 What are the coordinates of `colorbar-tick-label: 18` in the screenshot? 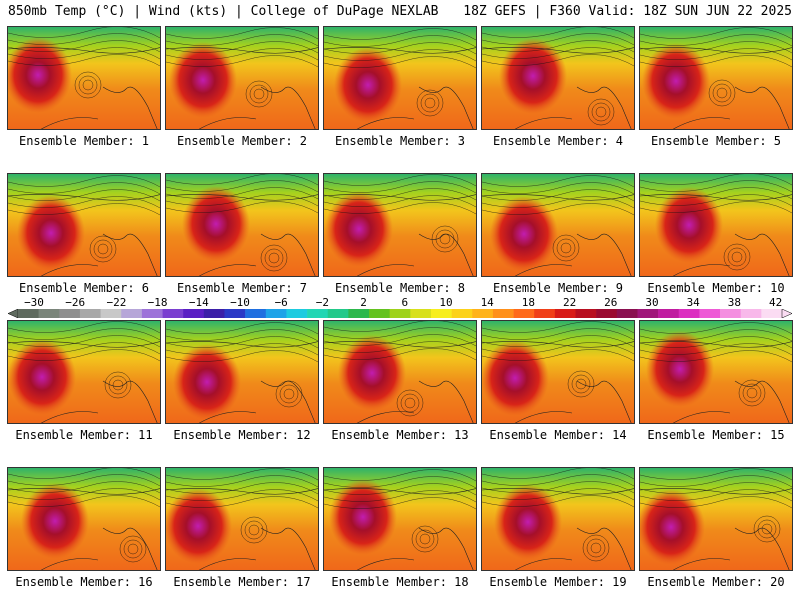 It's located at (528, 302).